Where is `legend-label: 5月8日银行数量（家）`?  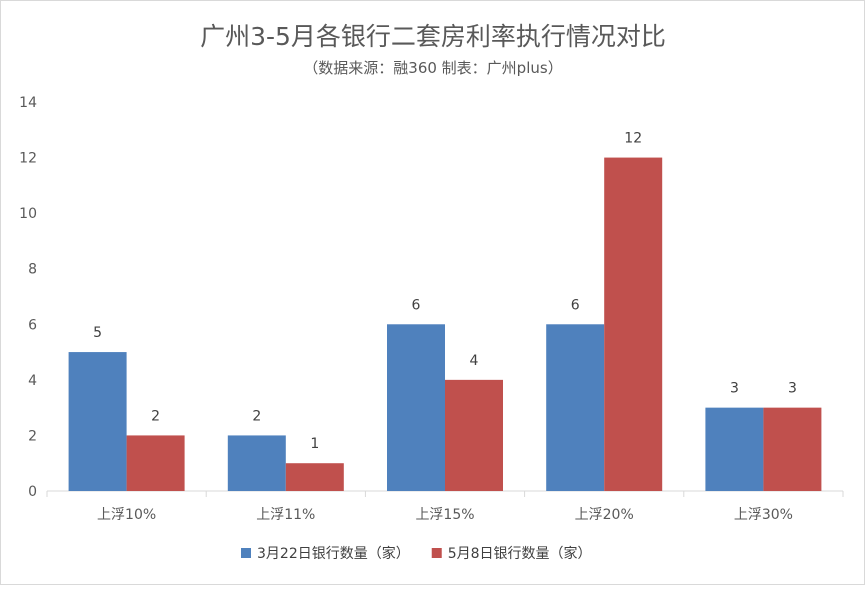 legend-label: 5月8日银行数量（家） is located at coordinates (520, 553).